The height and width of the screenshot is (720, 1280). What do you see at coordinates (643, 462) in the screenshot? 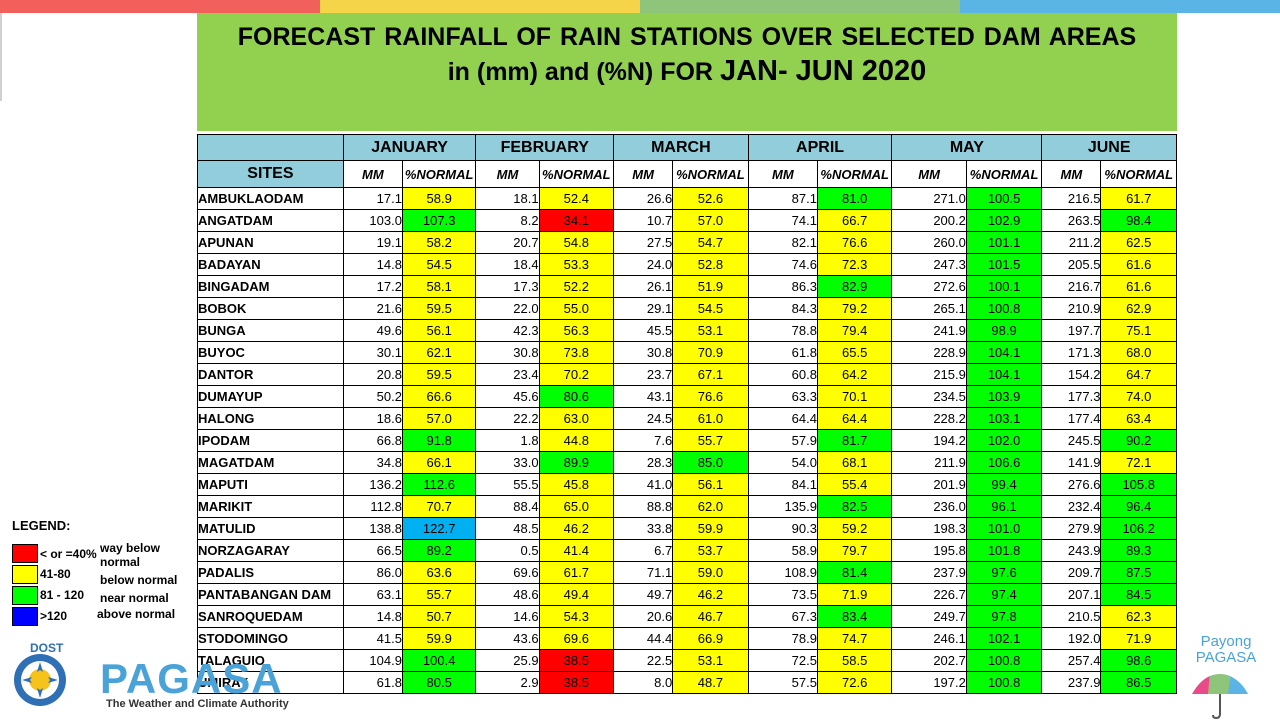
I see `mm-value-cell: 28.3` at bounding box center [643, 462].